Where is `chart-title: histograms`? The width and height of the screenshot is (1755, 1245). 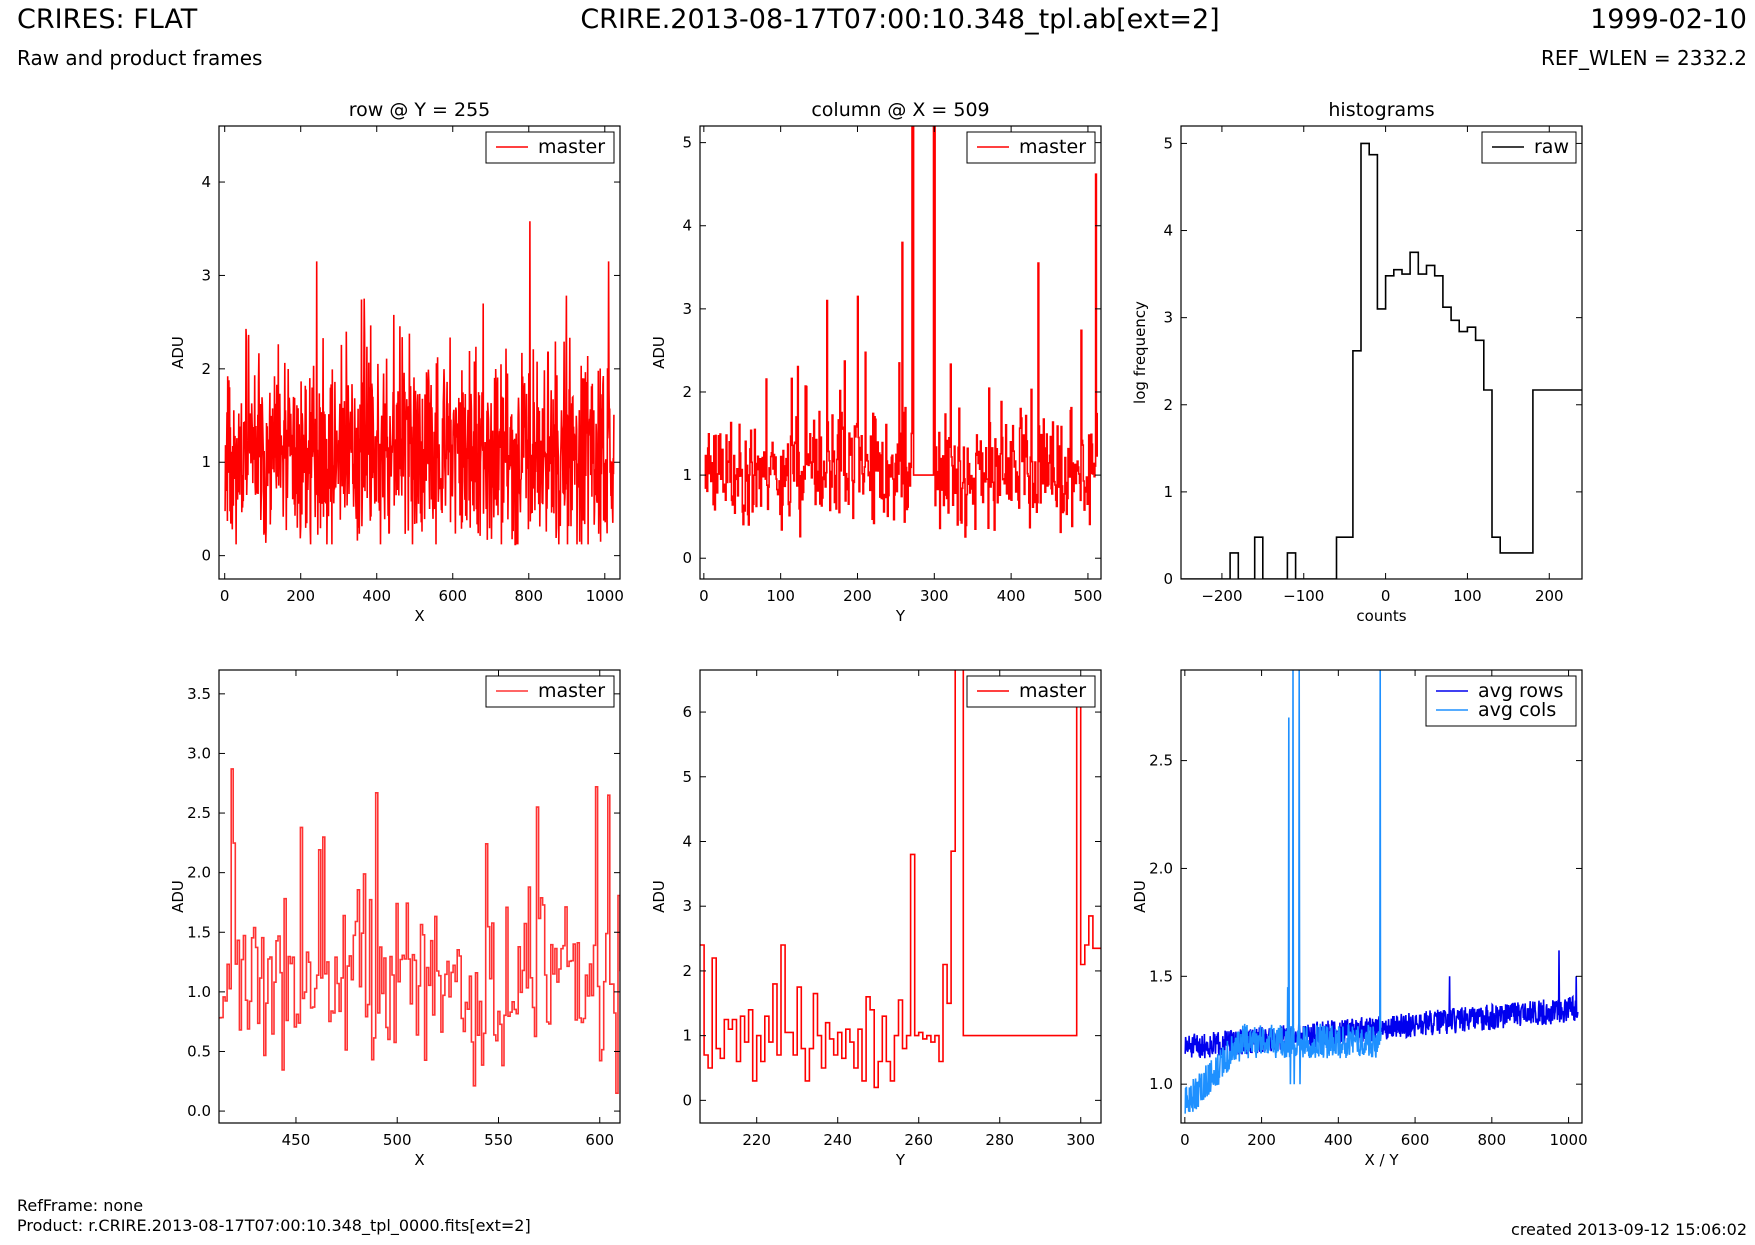 chart-title: histograms is located at coordinates (1381, 110).